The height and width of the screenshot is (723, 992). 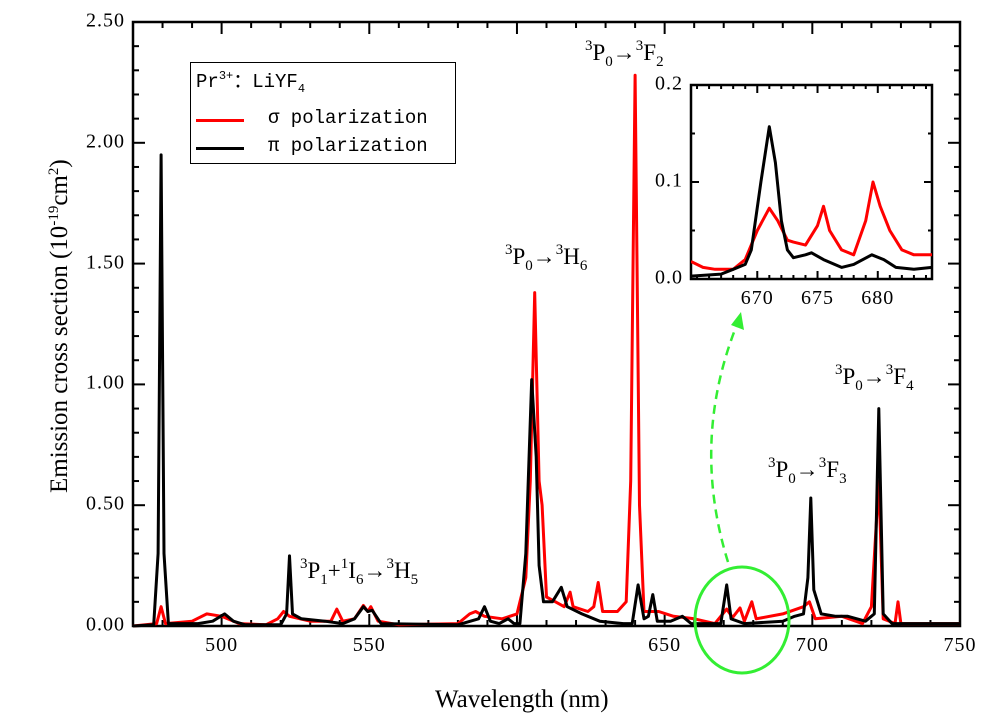 What do you see at coordinates (105, 382) in the screenshot?
I see `y-tick-label: 1.00` at bounding box center [105, 382].